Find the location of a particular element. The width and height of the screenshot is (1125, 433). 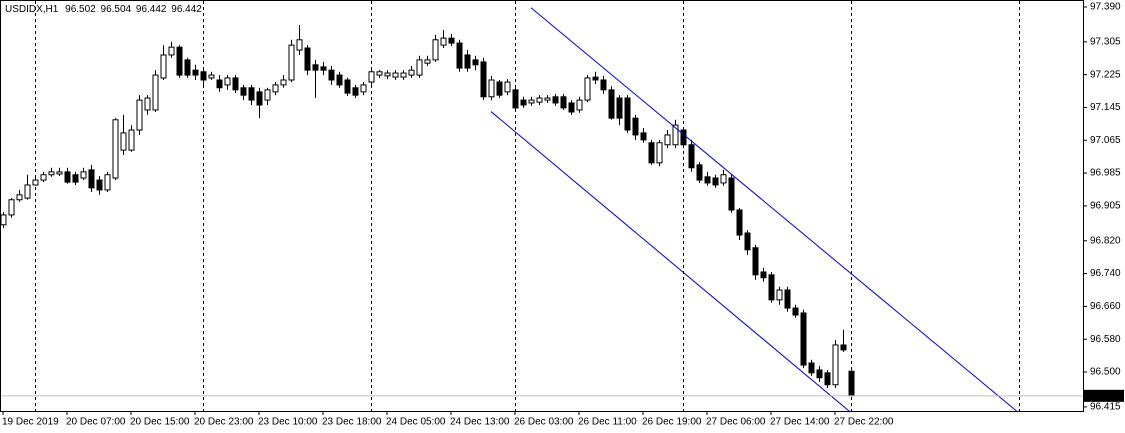

header: USDIDX,H1 96.502 96.504 96.442 96.442 is located at coordinates (103, 9).